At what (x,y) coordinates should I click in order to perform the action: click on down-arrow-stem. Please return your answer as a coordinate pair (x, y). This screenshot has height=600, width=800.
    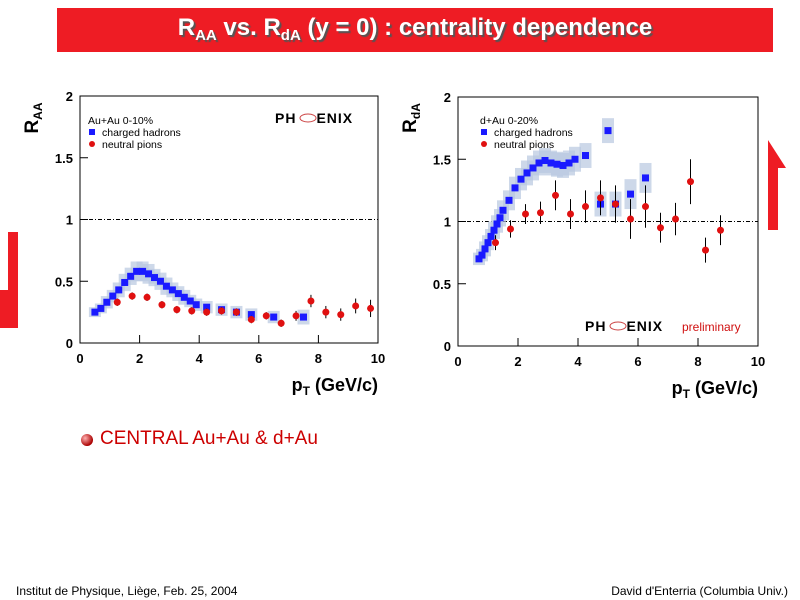
    Looking at the image, I should click on (13, 261).